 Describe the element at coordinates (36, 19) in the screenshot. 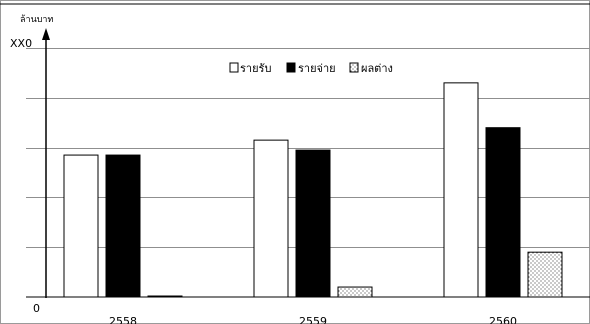

I see `y-axis-unit-label: ล้านบาท` at that location.